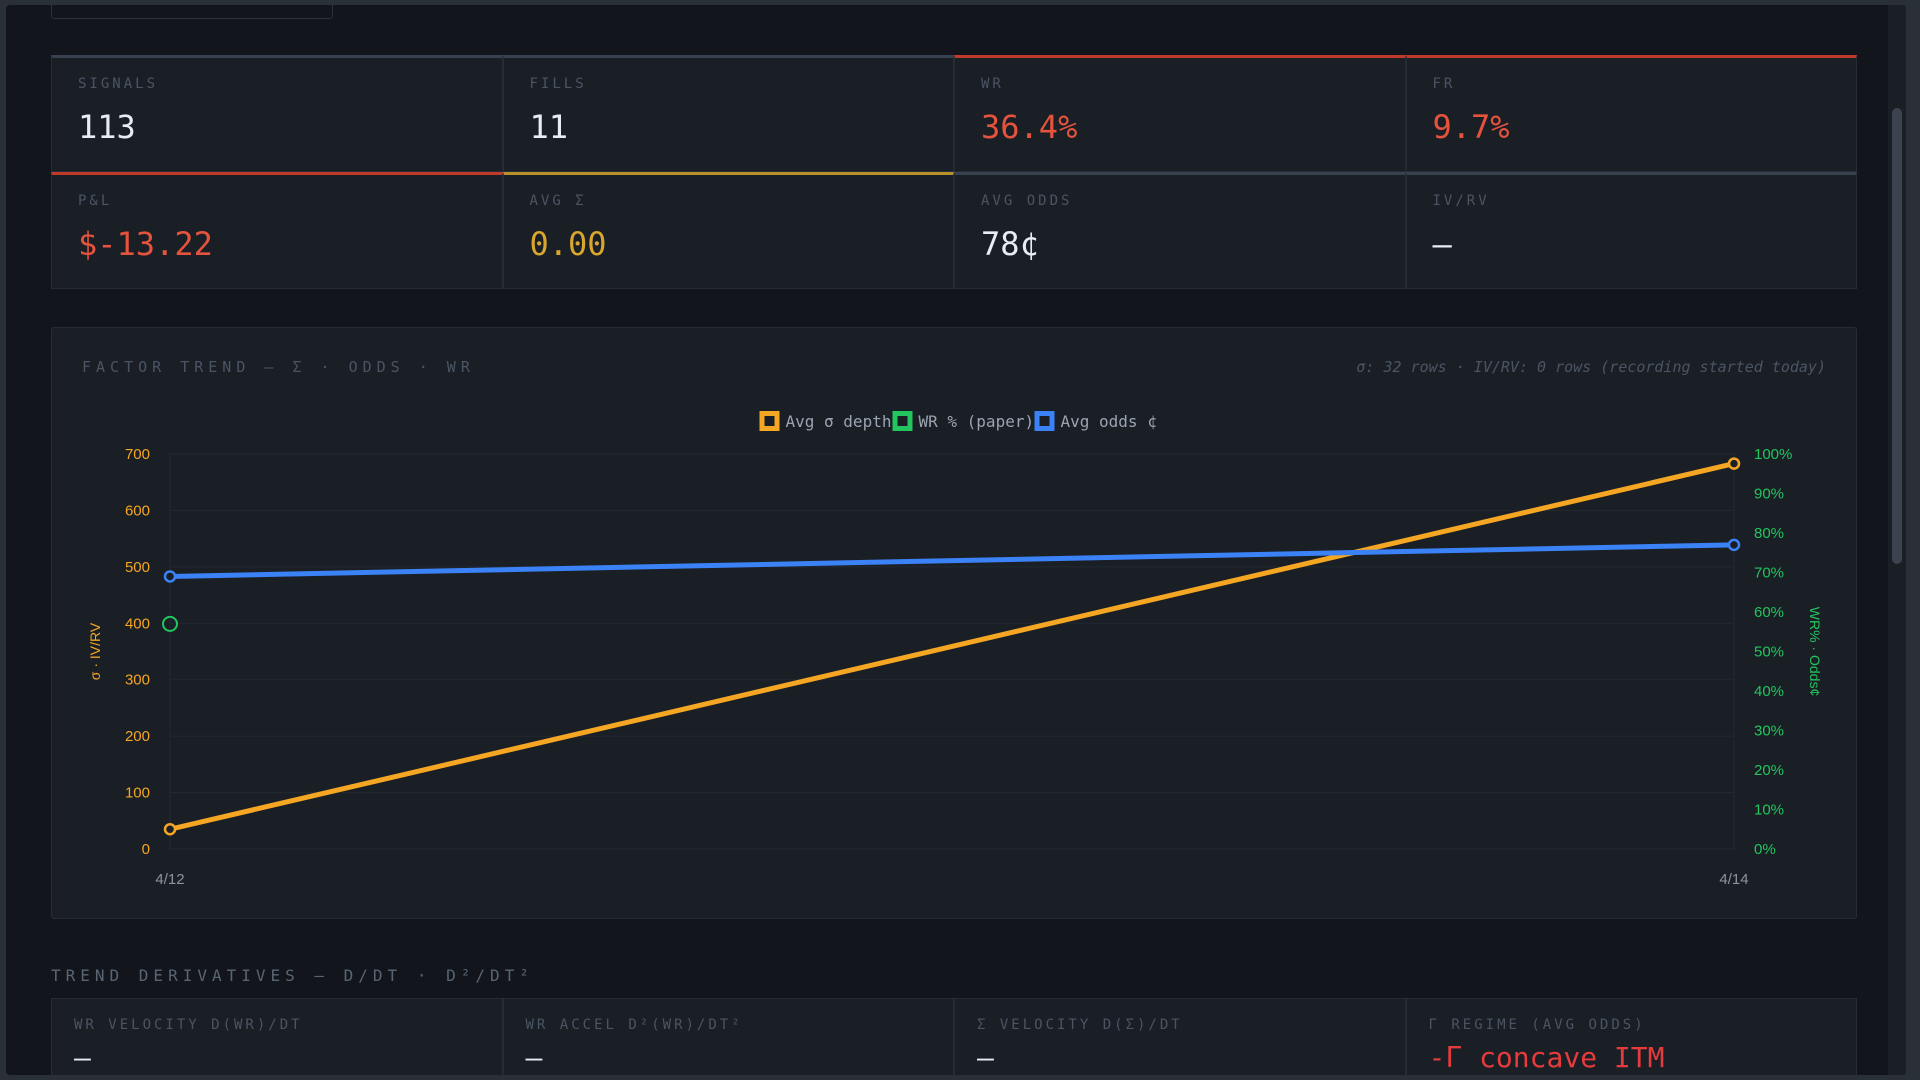  Describe the element at coordinates (1815, 651) in the screenshot. I see `right-axis-label: WR% · Odds¢` at that location.